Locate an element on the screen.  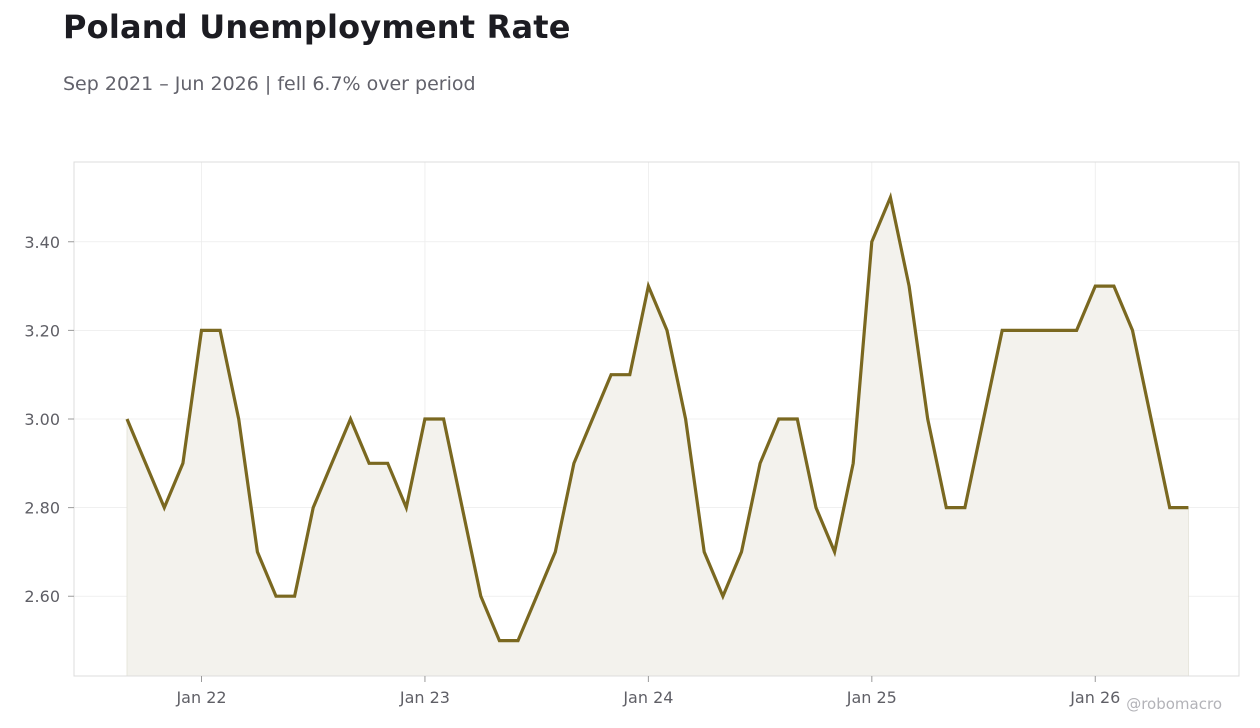
x-axis-ticks: Jan 22 Jan 23 Jan 24 Jan 25 Jan 26 is located at coordinates (647, 691).